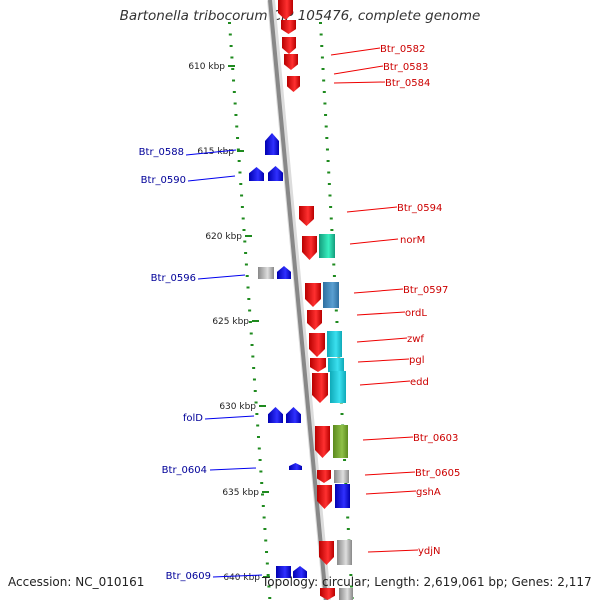 This screenshot has height=600, width=600. Describe the element at coordinates (393, 551) in the screenshot. I see `leader-line-ydjn` at that location.